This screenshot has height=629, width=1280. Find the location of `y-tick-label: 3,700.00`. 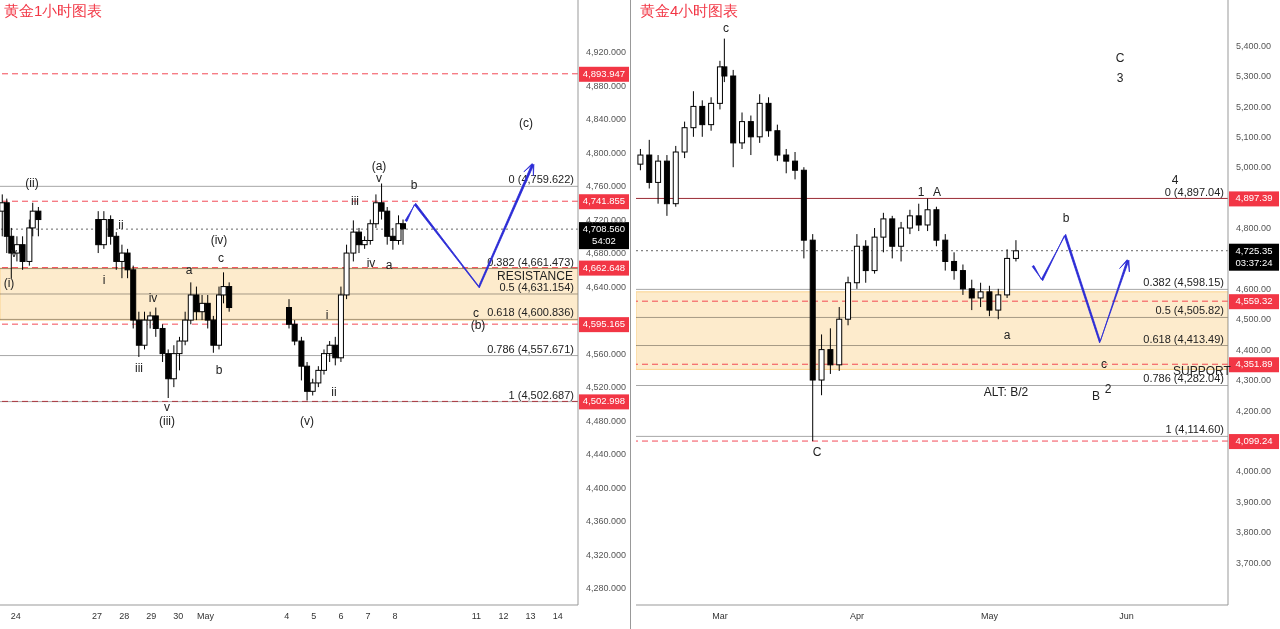

y-tick-label: 3,700.00 is located at coordinates (1254, 562).